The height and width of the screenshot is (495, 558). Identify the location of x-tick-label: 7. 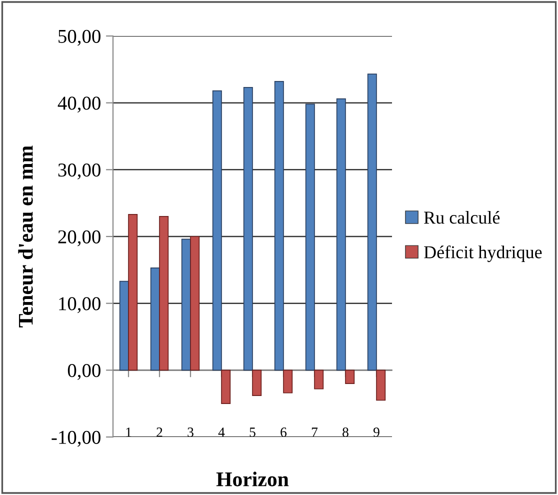
(315, 432).